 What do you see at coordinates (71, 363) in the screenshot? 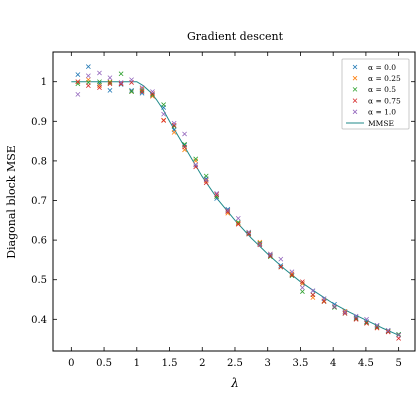
I see `x-tick-label: 0` at bounding box center [71, 363].